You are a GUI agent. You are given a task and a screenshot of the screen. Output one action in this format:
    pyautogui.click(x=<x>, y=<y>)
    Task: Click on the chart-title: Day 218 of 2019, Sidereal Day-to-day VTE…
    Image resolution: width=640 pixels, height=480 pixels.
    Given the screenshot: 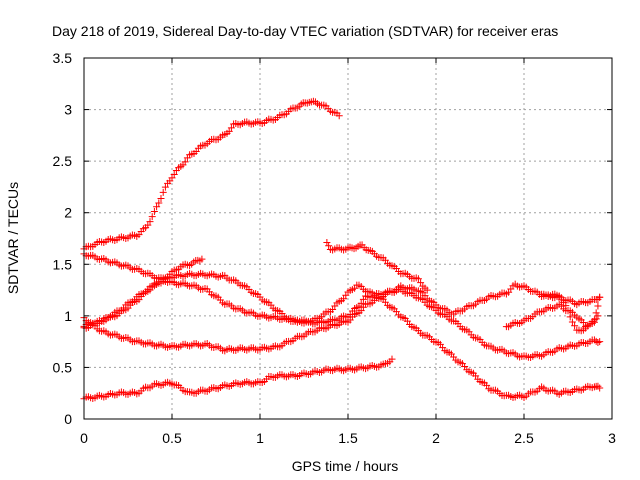 What is the action you would take?
    pyautogui.click(x=305, y=31)
    